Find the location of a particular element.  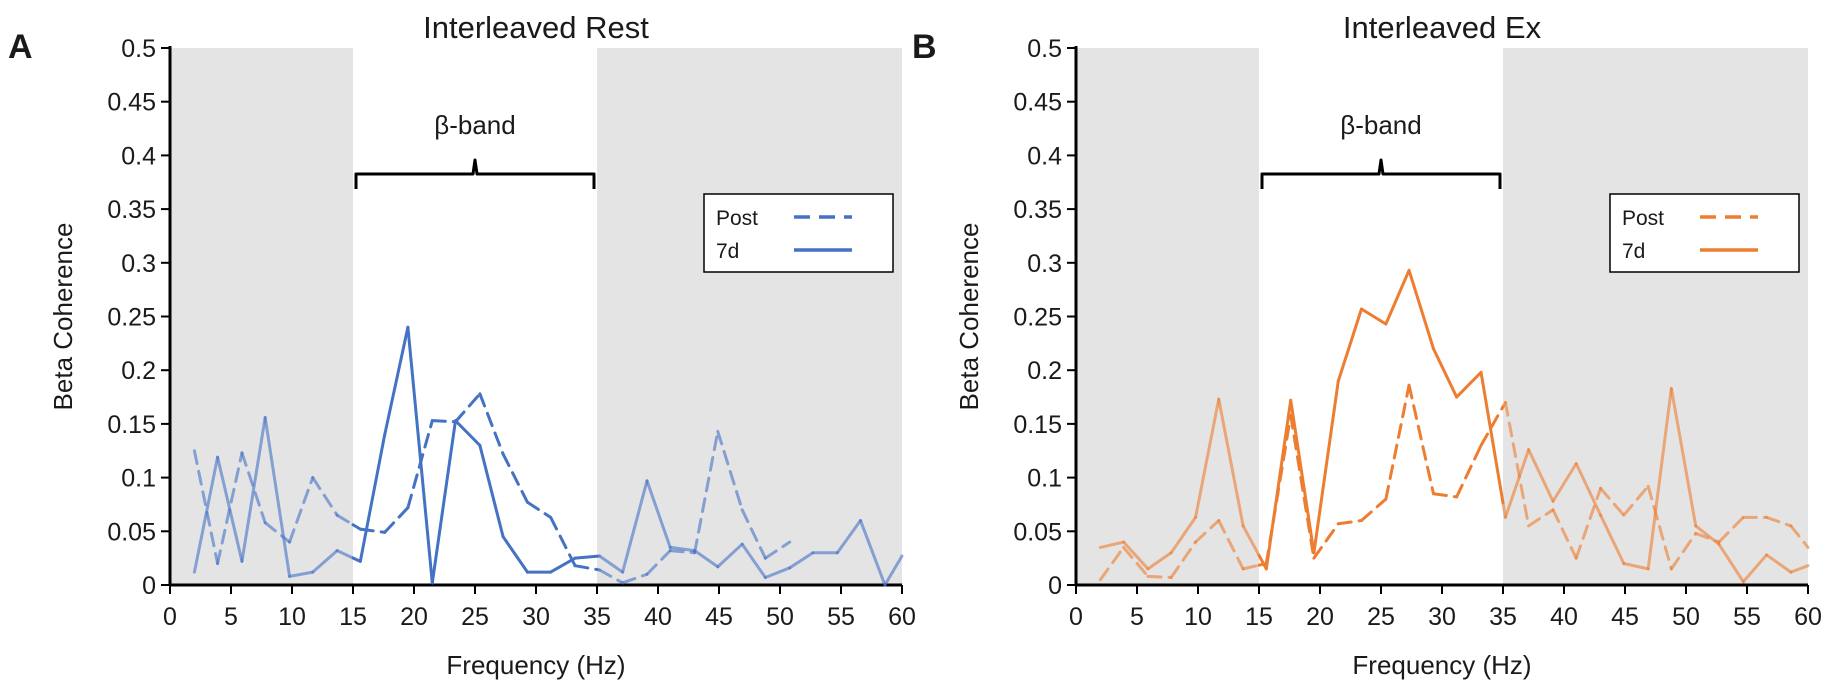

y-tick-label: 0.4 is located at coordinates (1044, 156).